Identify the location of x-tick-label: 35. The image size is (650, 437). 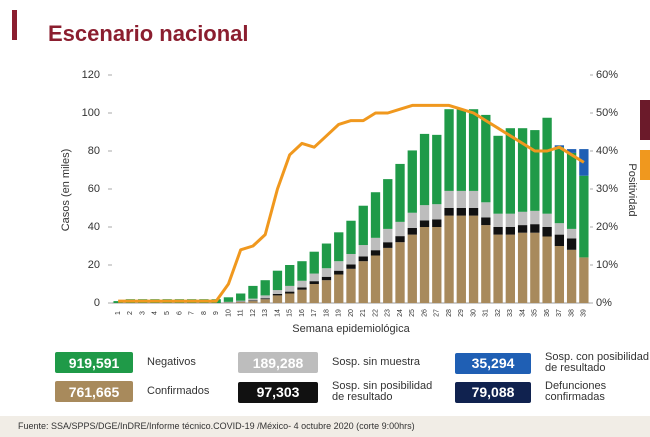
(535, 313).